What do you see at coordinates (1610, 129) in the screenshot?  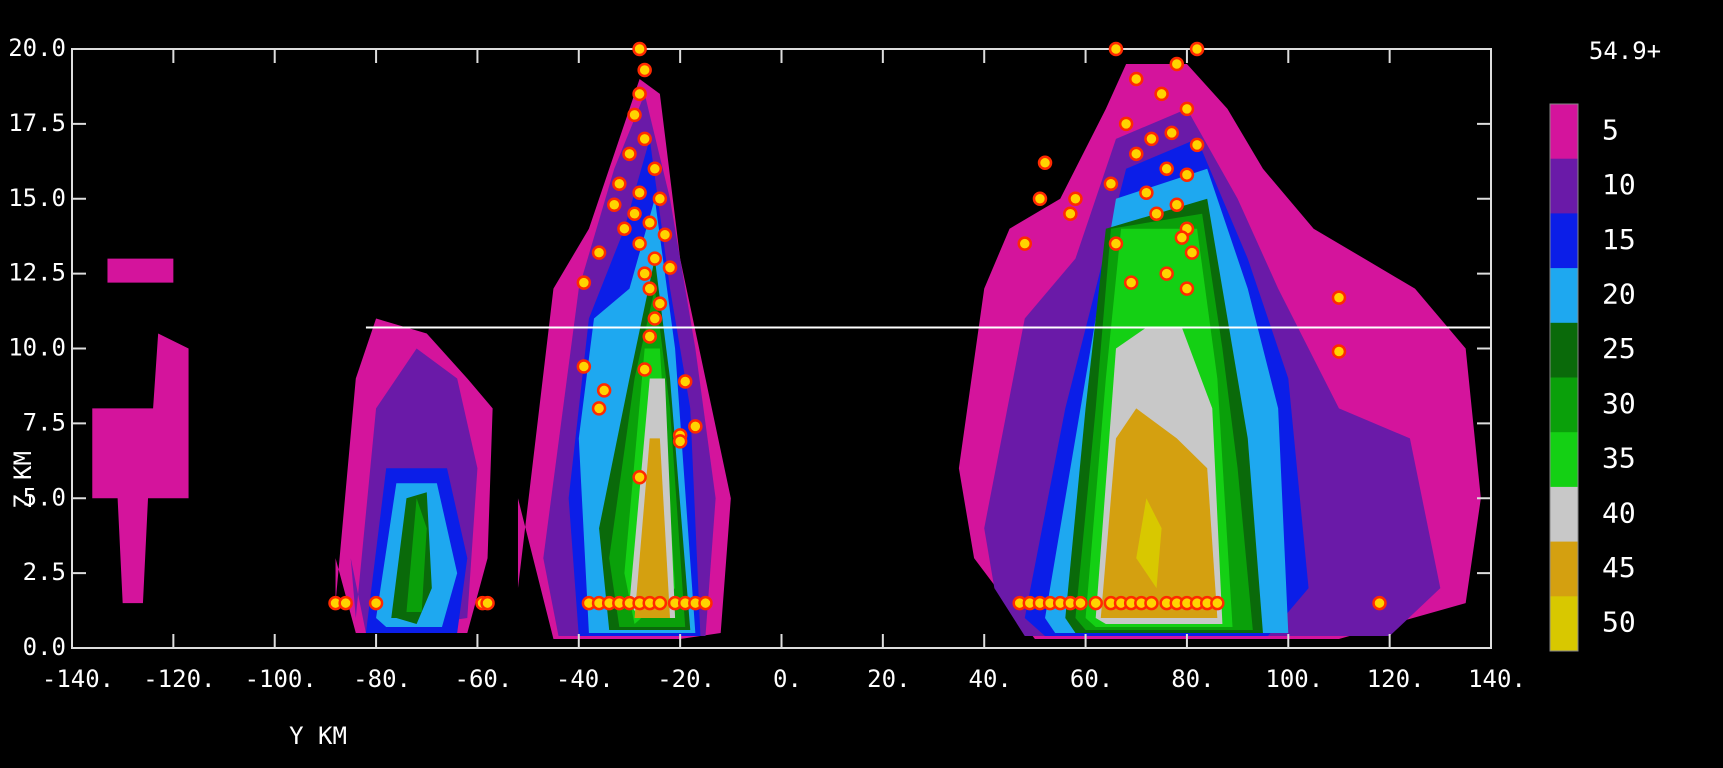 I see `colorbar-label: 5` at bounding box center [1610, 129].